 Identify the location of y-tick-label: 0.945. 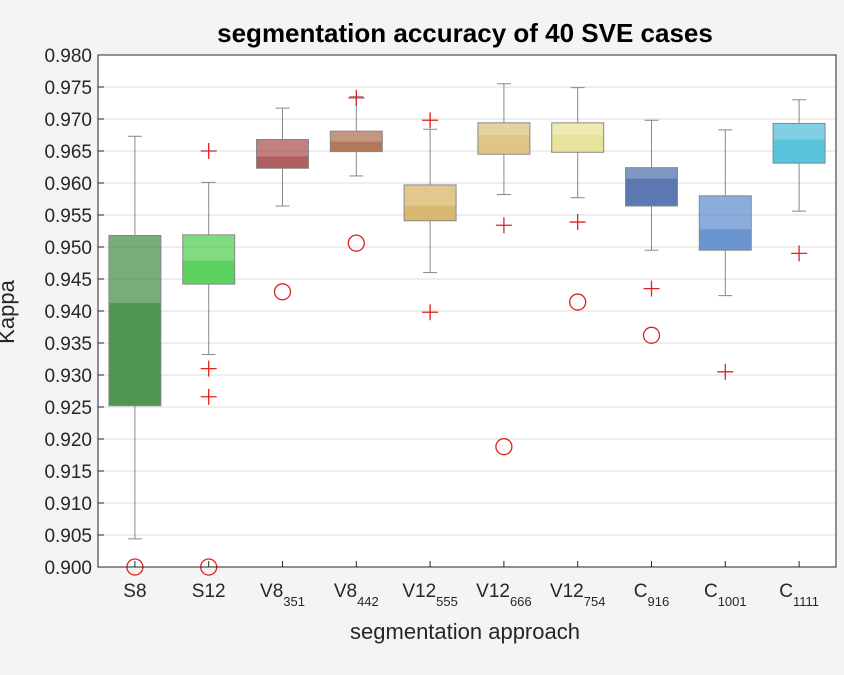
(68, 280).